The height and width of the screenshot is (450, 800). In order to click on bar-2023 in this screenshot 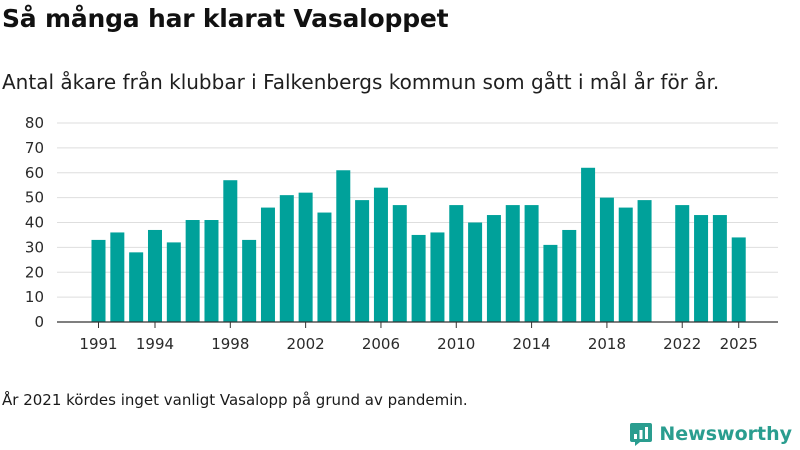, I will do `click(701, 268)`.